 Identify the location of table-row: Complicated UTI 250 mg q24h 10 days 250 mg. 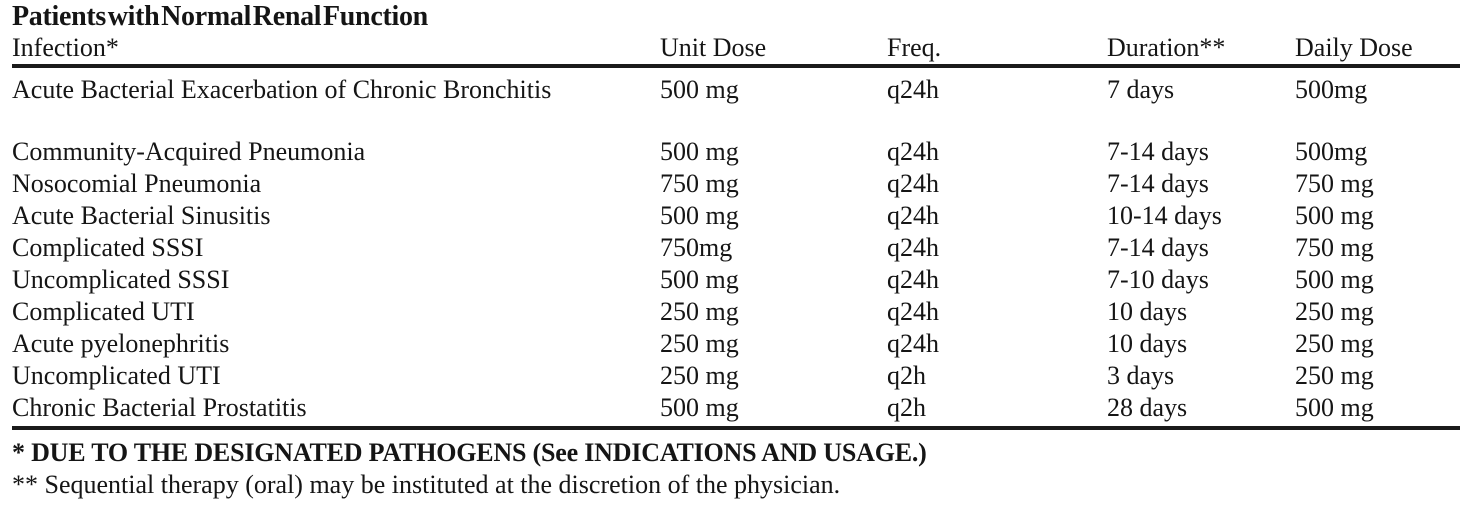
(736, 312).